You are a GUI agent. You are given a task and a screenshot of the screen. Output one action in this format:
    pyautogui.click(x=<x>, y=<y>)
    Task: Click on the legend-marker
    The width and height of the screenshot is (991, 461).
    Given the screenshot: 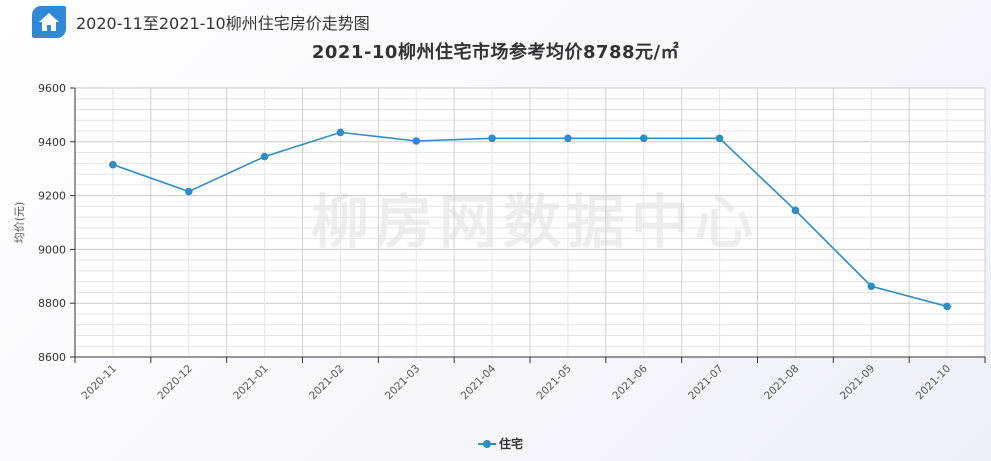 What is the action you would take?
    pyautogui.click(x=487, y=444)
    